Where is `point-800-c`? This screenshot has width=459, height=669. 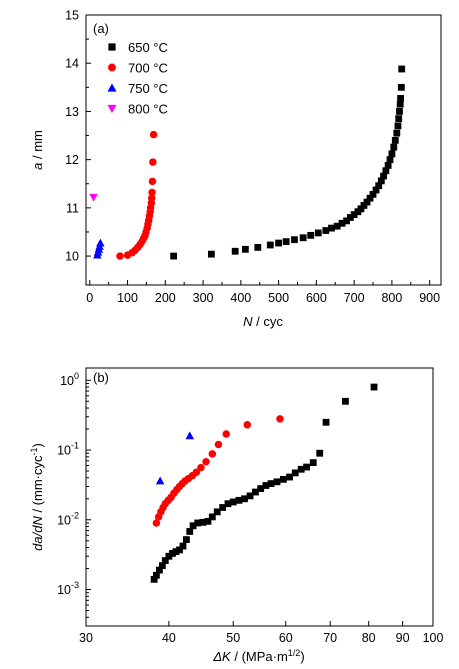
point-800-c is located at coordinates (93, 197).